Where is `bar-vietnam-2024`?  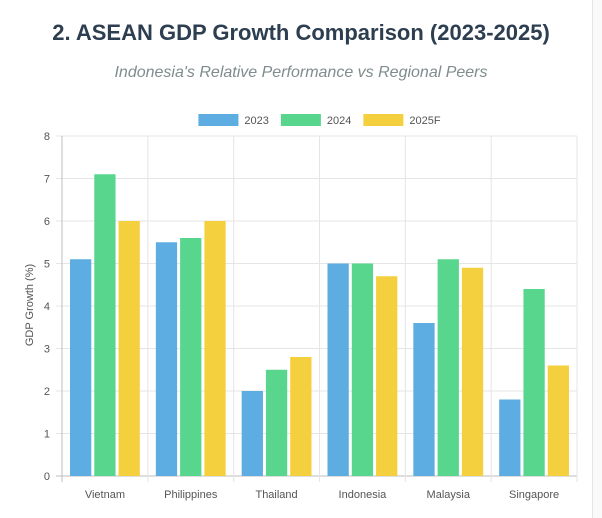 bar-vietnam-2024 is located at coordinates (105, 325).